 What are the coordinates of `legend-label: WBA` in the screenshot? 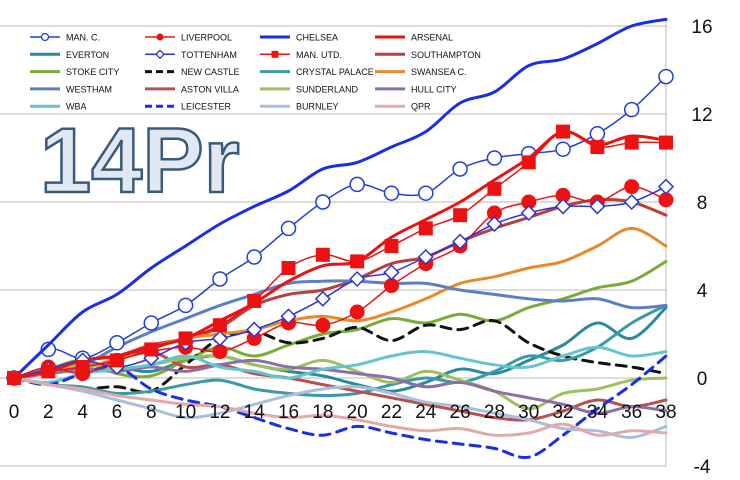 It's located at (76, 107).